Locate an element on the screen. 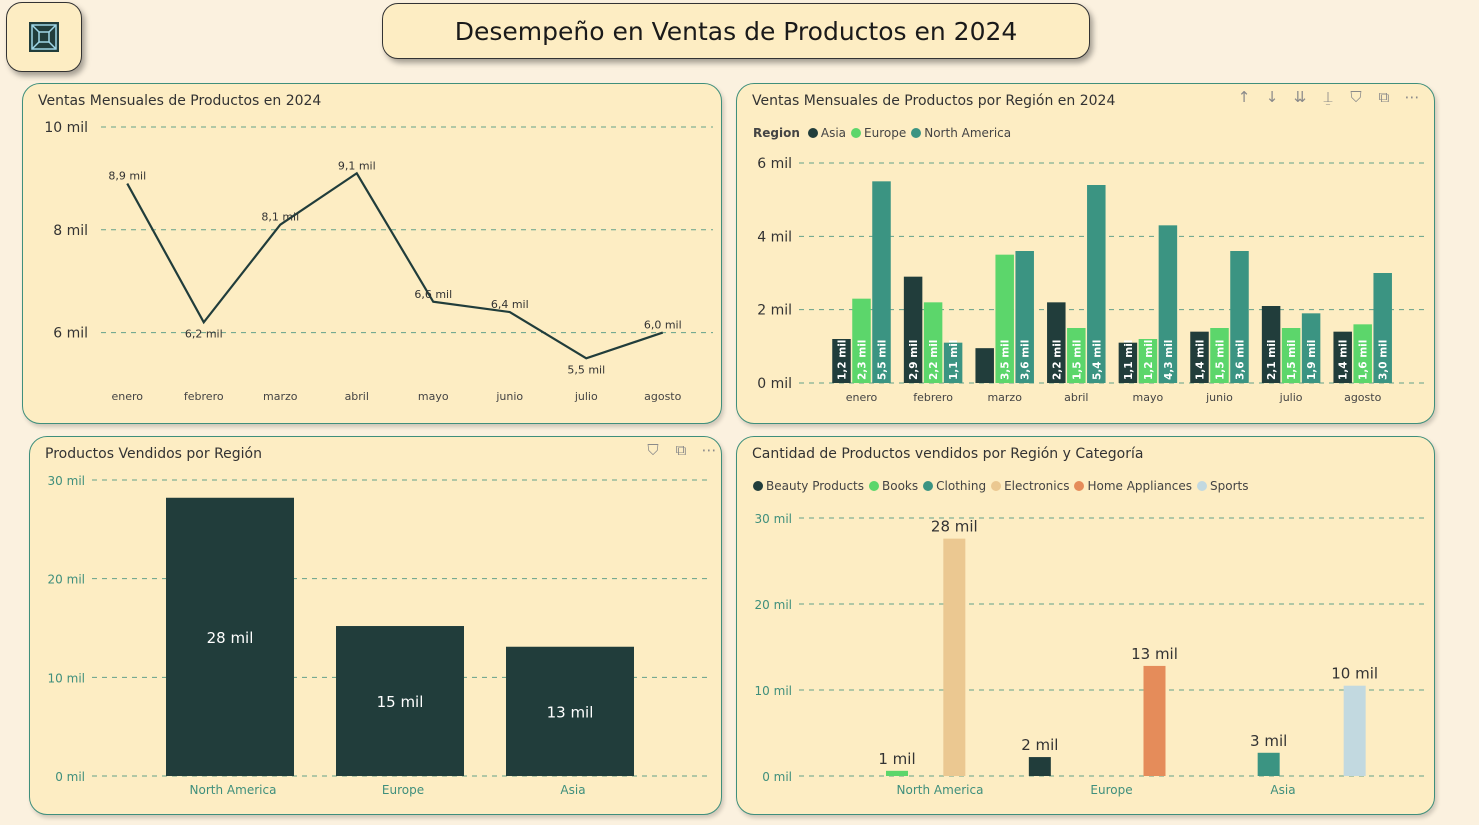  x-tick-label: marzo is located at coordinates (280, 396).